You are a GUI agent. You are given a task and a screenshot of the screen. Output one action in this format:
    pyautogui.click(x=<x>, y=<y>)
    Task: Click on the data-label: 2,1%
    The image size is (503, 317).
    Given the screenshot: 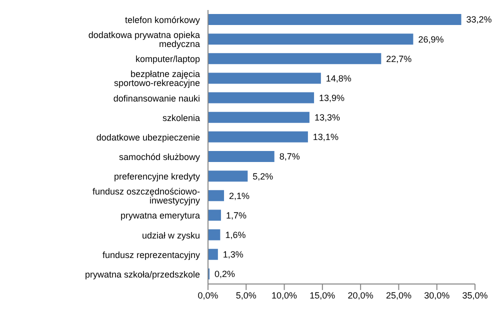 What is the action you would take?
    pyautogui.click(x=239, y=195)
    